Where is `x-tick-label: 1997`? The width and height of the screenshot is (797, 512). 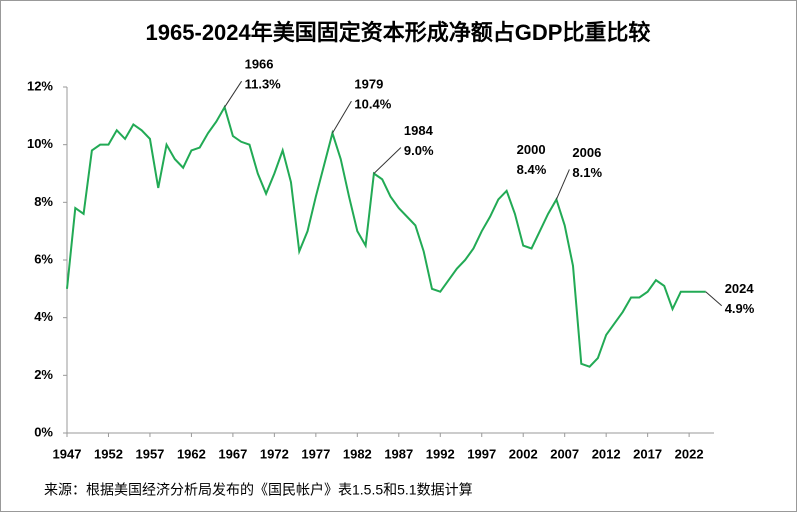
x-tick-label: 1997 is located at coordinates (481, 453).